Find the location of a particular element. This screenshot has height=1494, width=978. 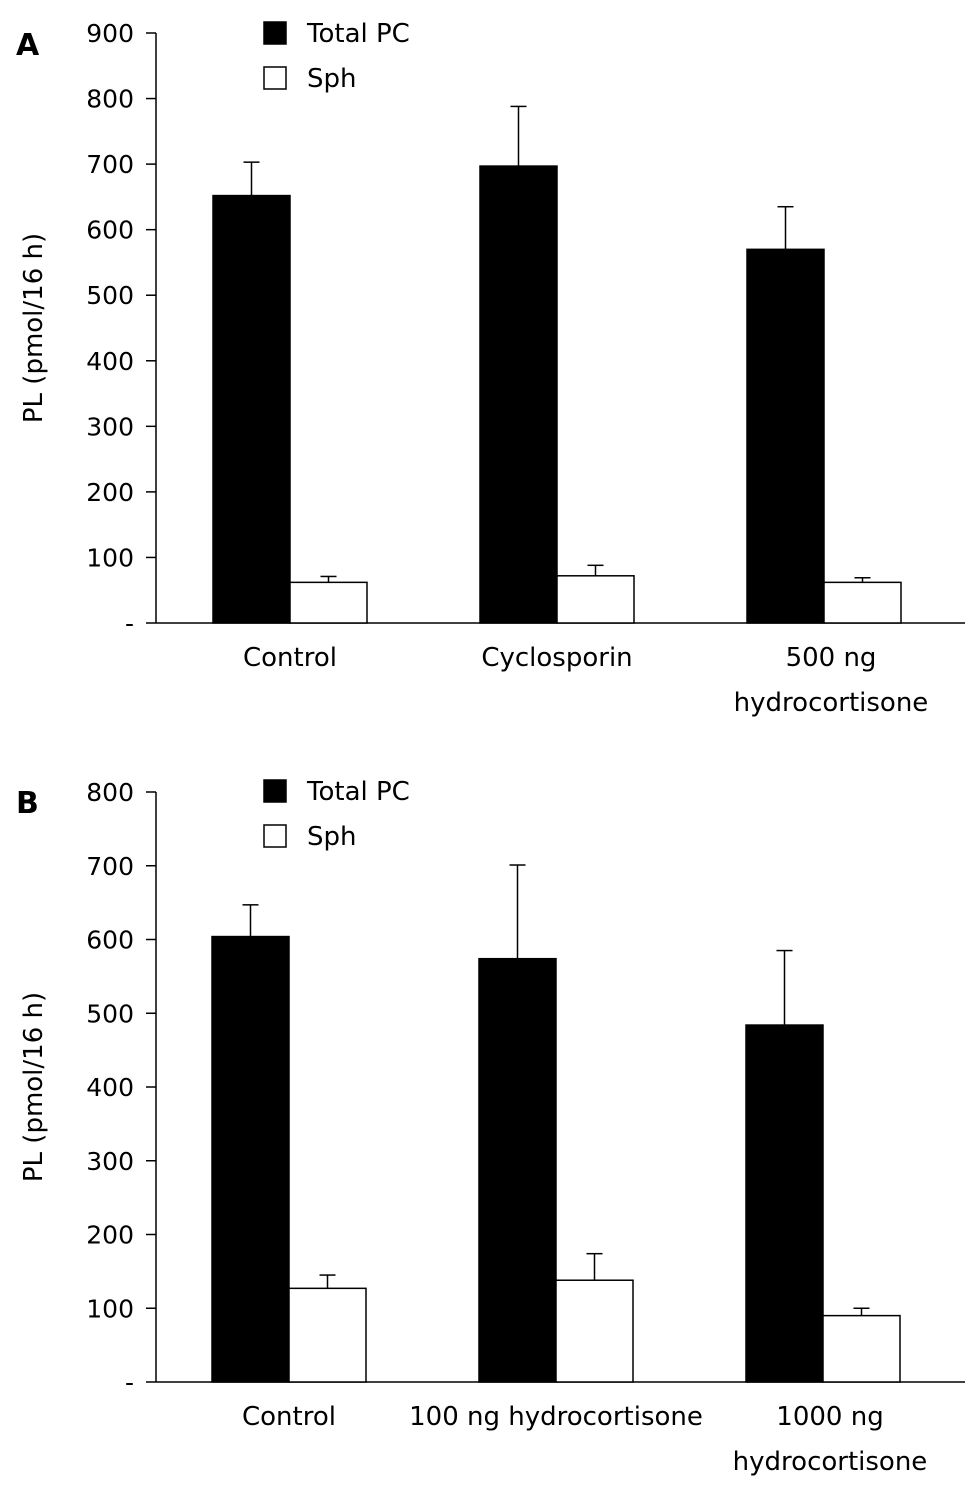

panel-label: B is located at coordinates (27, 803).